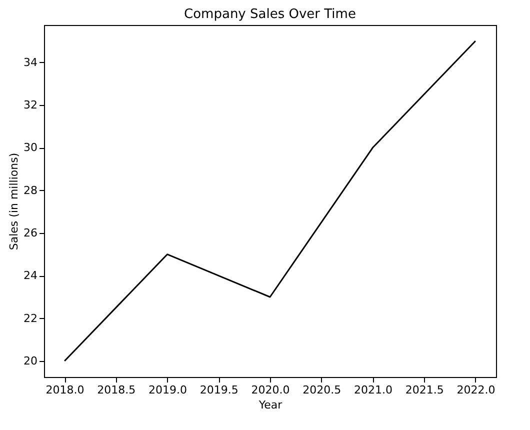 The height and width of the screenshot is (430, 530). What do you see at coordinates (168, 390) in the screenshot?
I see `x-tick-label: 2019.0` at bounding box center [168, 390].